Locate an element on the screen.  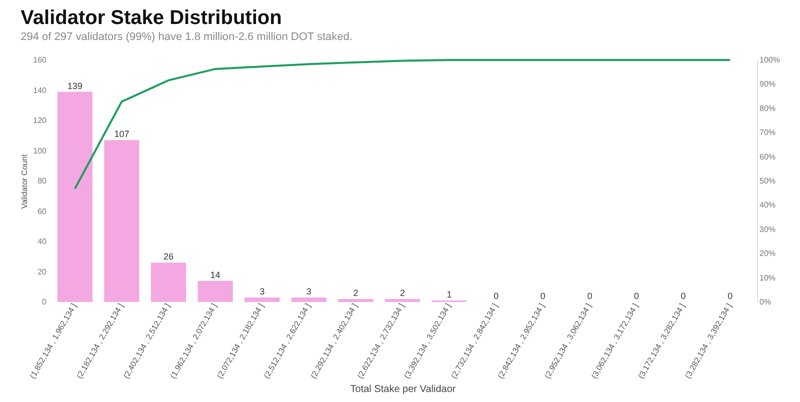
y2-tick-label: 80% is located at coordinates (768, 108).